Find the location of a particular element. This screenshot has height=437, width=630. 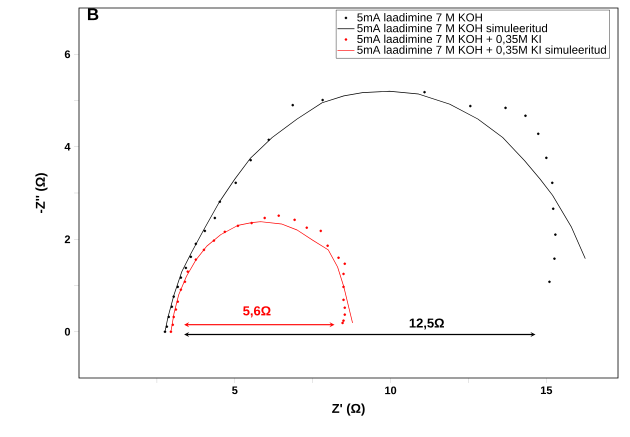

annotation: 5,6Ω is located at coordinates (257, 312).